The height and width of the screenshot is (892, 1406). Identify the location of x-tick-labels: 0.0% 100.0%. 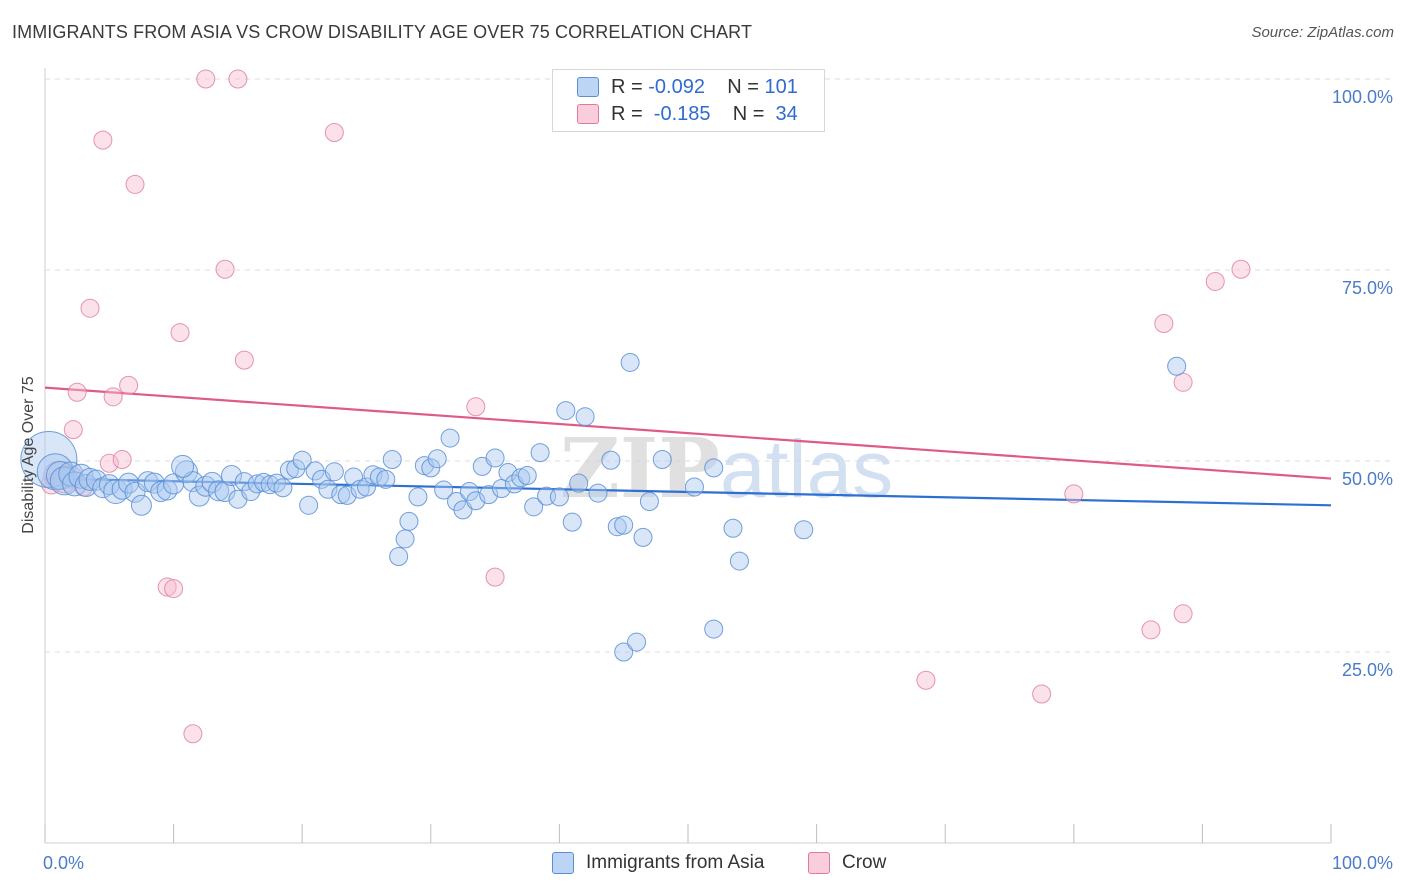
(718, 863).